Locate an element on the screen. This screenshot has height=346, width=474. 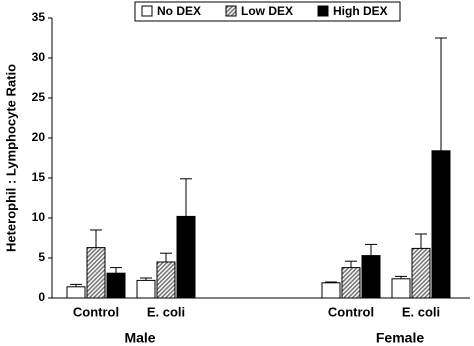
y-tick-label: 0 is located at coordinates (41, 297).